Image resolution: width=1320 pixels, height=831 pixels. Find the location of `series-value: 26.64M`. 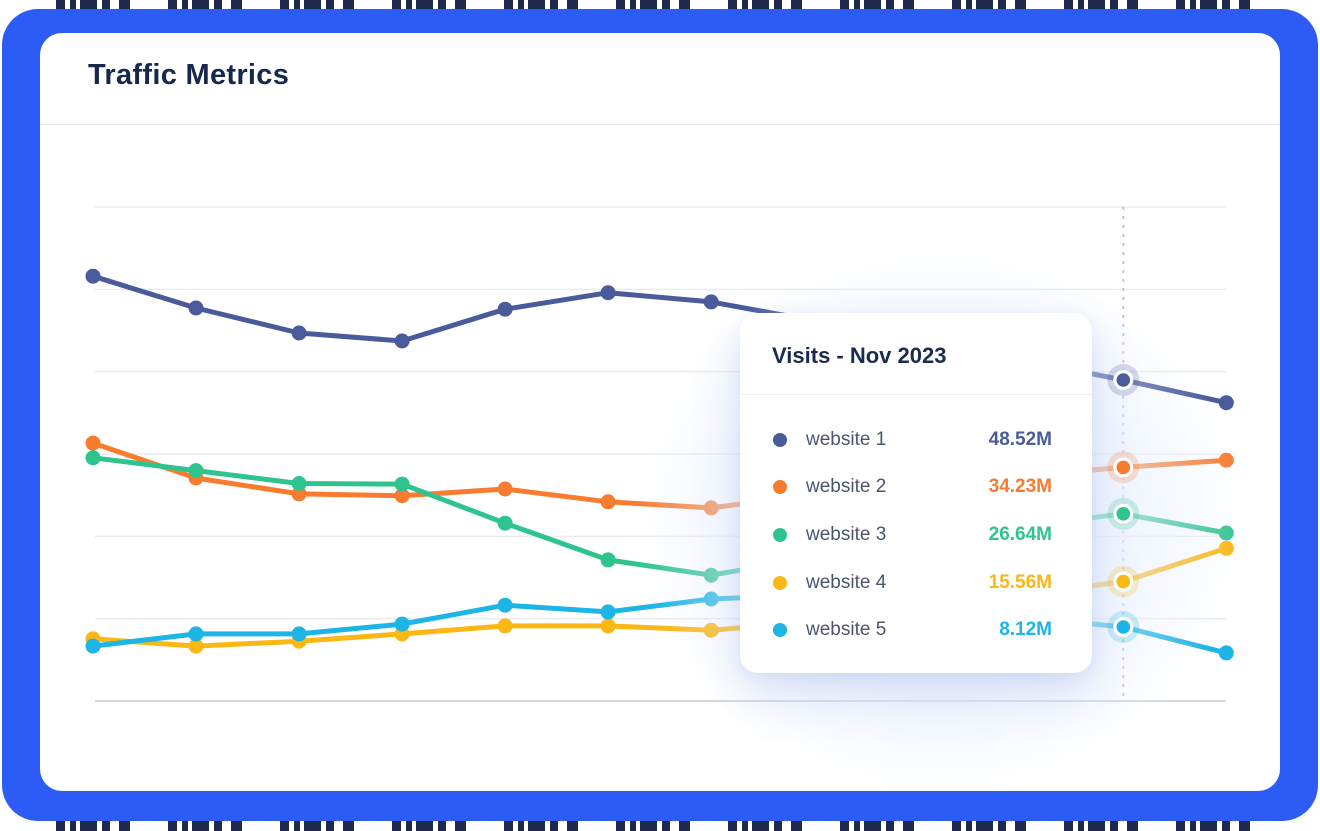

series-value: 26.64M is located at coordinates (1020, 534).